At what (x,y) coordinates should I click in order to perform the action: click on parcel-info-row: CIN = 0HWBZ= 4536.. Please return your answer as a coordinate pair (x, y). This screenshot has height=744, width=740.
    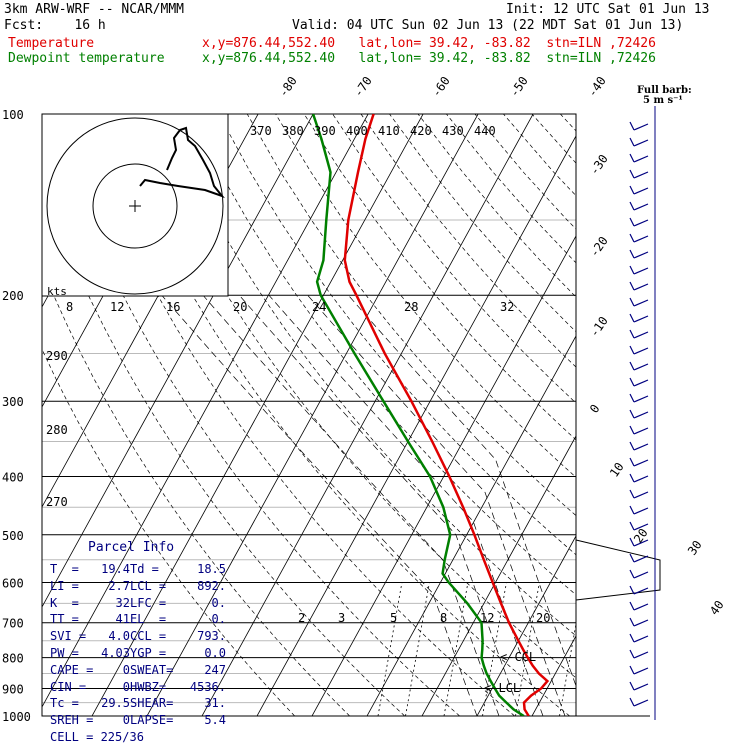
    Looking at the image, I should click on (138, 687).